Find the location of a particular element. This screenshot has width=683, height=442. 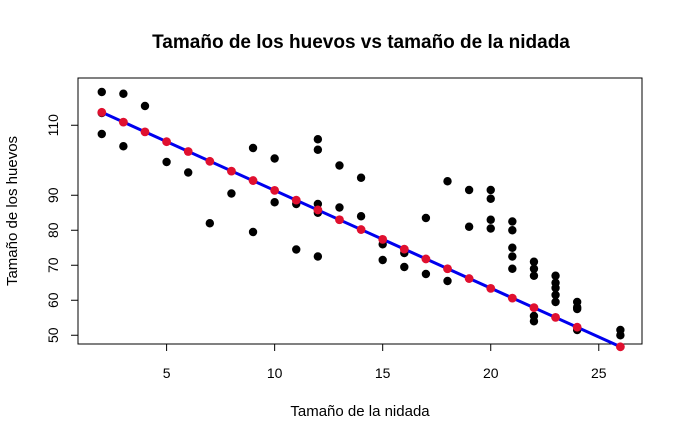

x-tick-label: 20 is located at coordinates (491, 373).